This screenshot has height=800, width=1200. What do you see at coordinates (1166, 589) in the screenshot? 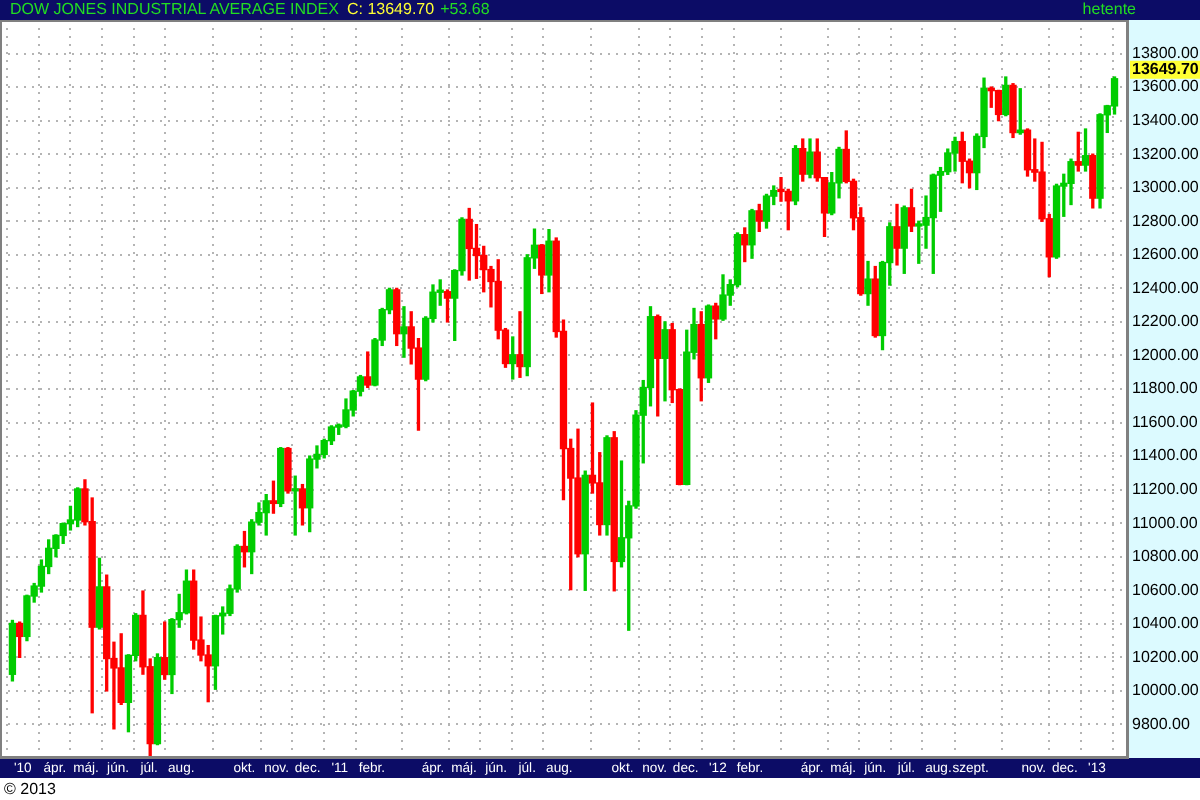
I see `y-tick-label: 10600.00` at bounding box center [1166, 589].